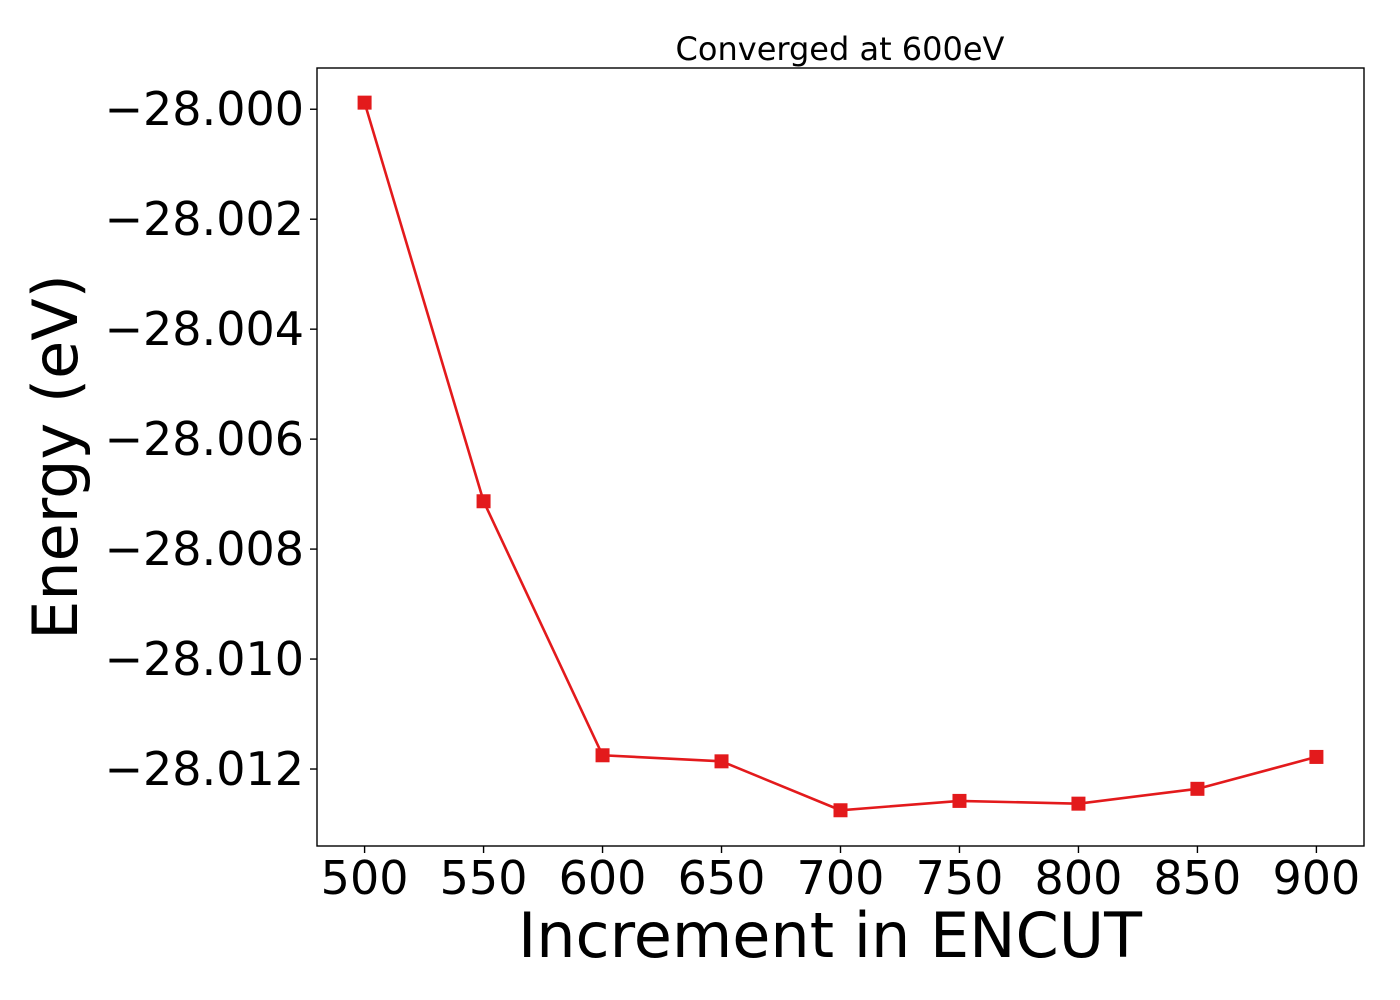 This screenshot has height=1000, width=1400. Describe the element at coordinates (840, 49) in the screenshot. I see `chart-title: Converged at 600eV` at that location.